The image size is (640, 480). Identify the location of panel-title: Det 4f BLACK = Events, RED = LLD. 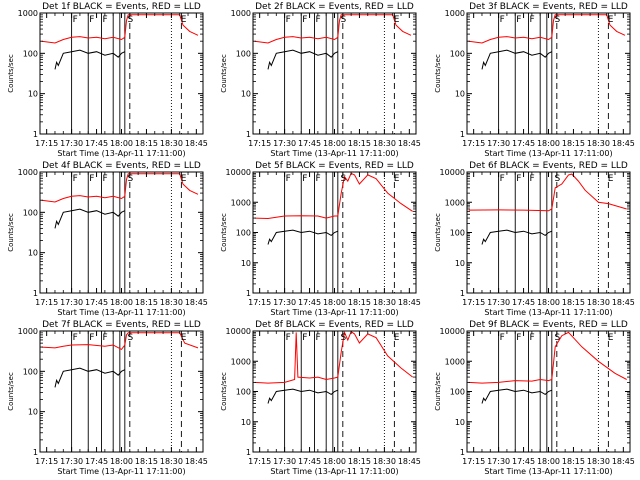
(121, 166).